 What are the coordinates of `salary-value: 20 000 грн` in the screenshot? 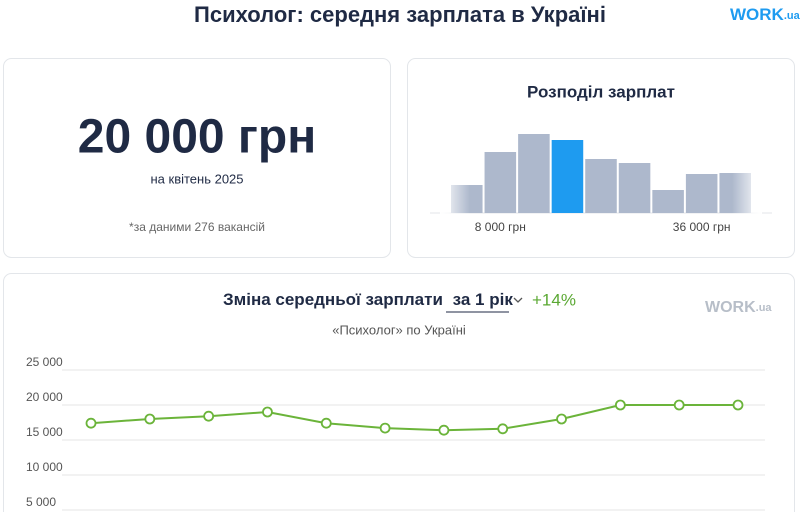 It's located at (197, 137).